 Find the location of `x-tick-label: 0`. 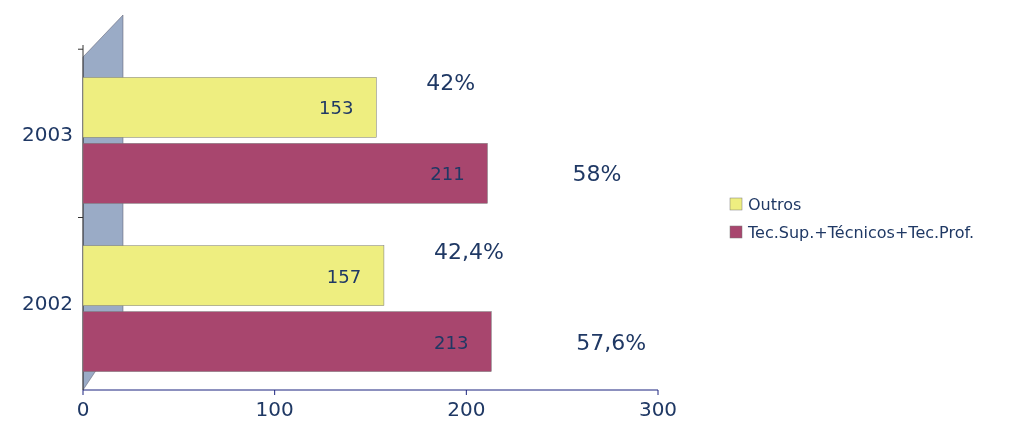

x-tick-label: 0 is located at coordinates (83, 409).